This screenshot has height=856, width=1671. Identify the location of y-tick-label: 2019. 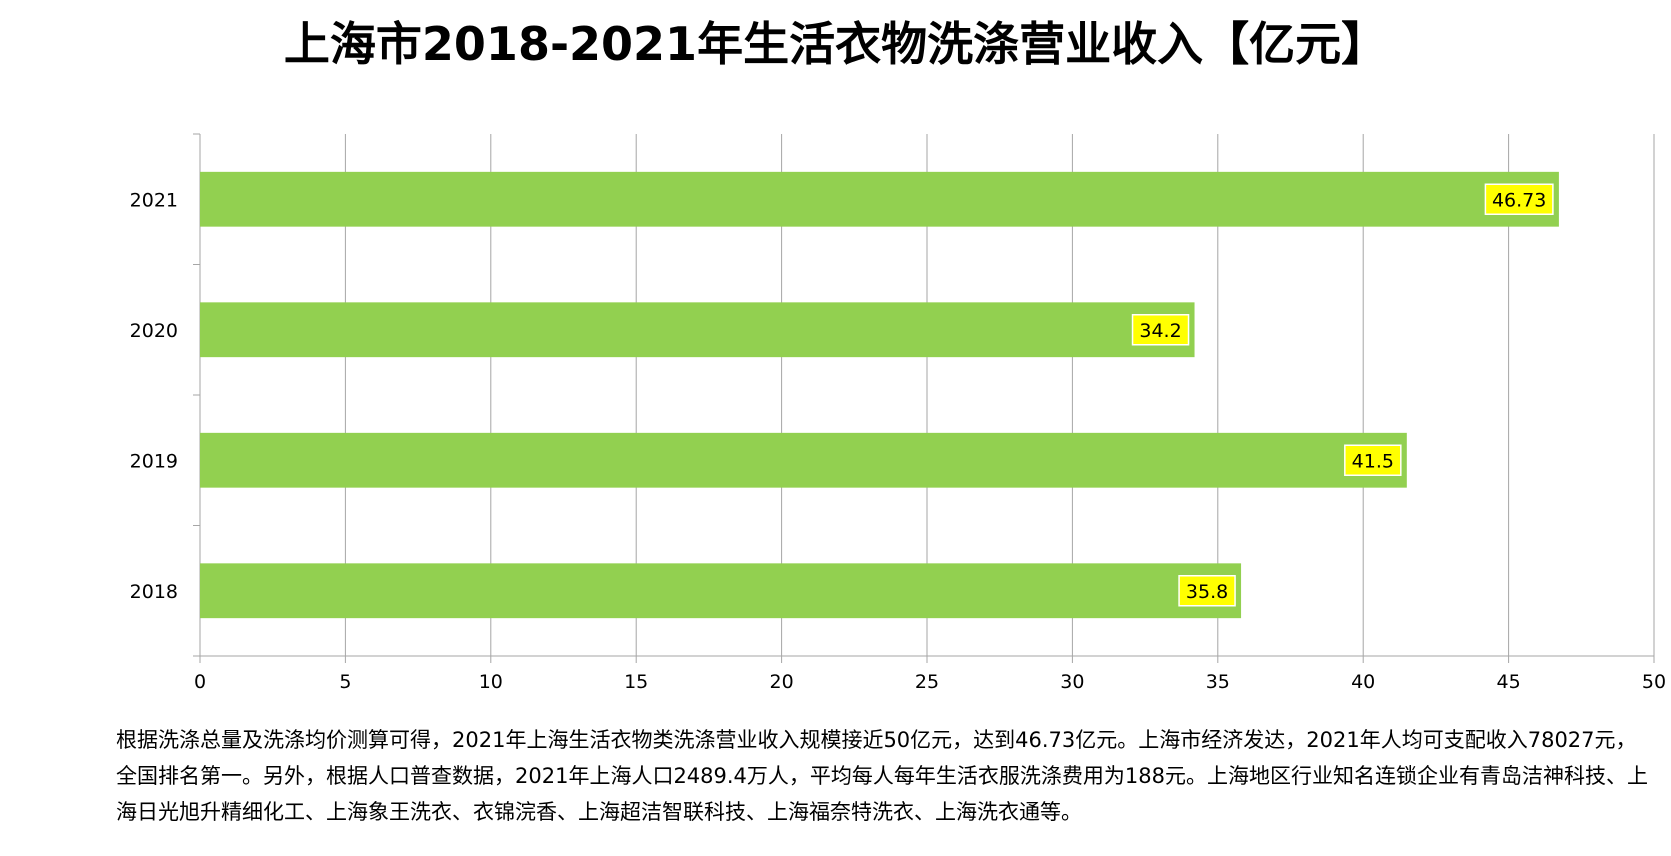
(154, 461).